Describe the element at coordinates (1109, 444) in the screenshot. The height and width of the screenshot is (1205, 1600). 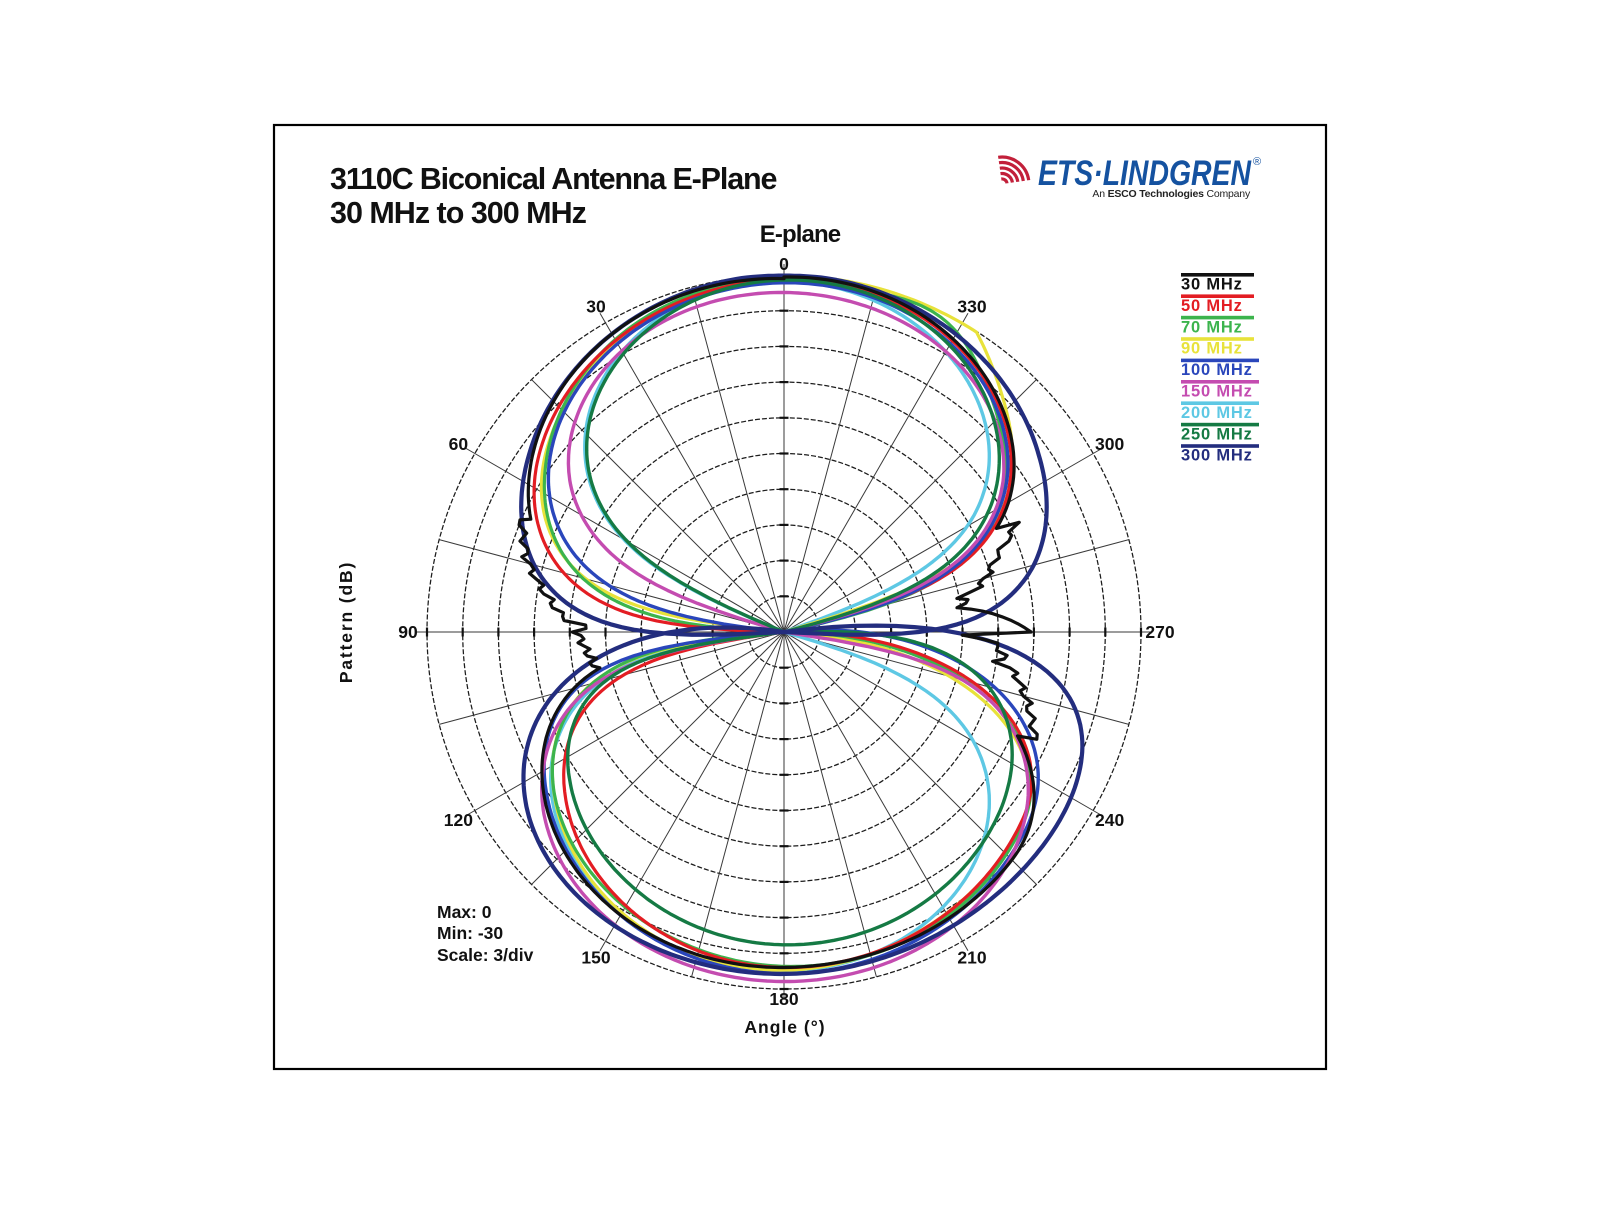
I see `svg-text: 300` at that location.